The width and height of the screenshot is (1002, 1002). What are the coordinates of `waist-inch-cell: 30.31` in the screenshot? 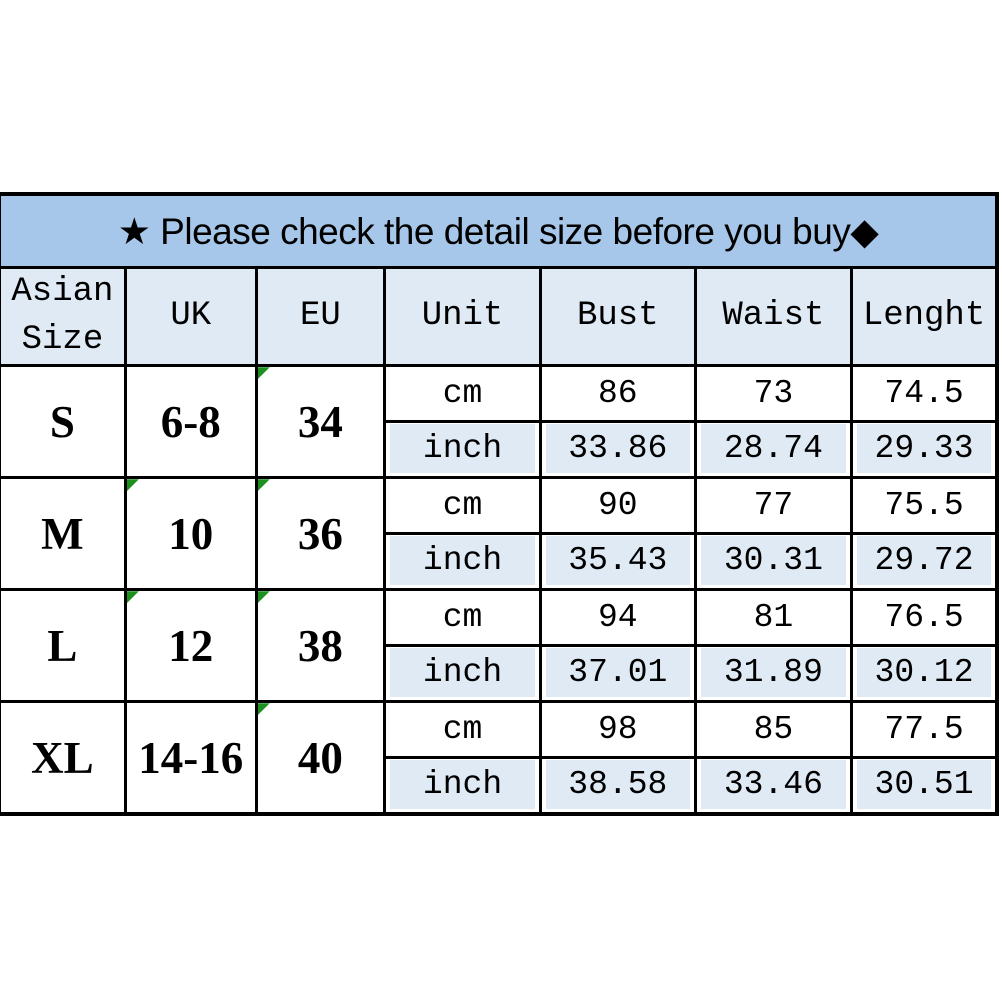 It's located at (773, 562).